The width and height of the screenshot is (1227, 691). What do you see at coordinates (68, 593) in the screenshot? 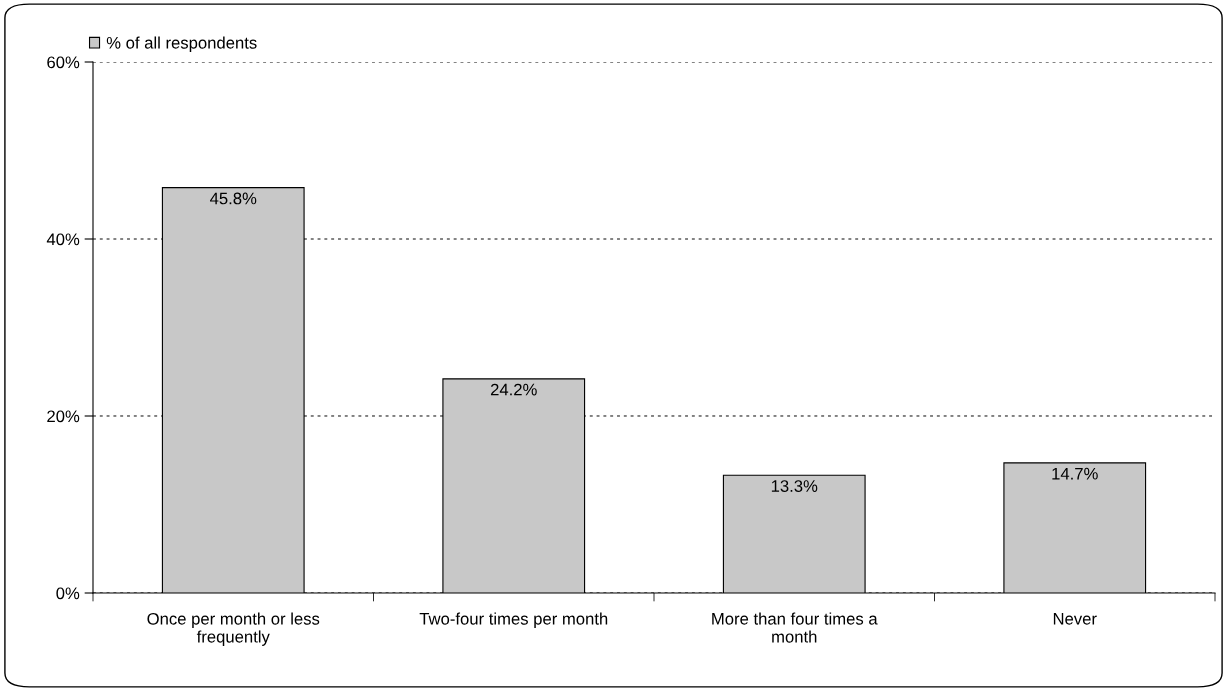
I see `y-tick-label: 0%` at bounding box center [68, 593].